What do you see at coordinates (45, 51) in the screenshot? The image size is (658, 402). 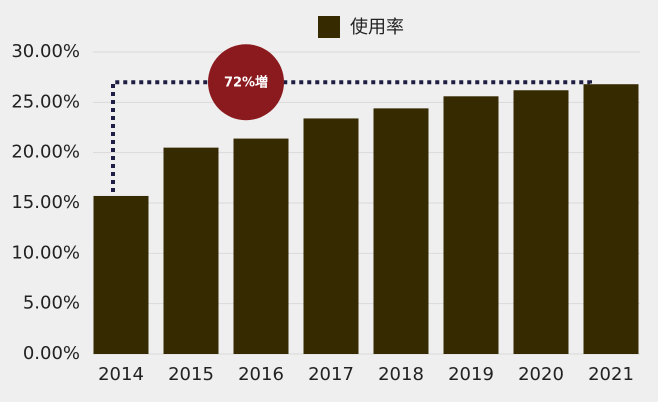 I see `y-tick-label: 30.00%` at bounding box center [45, 51].